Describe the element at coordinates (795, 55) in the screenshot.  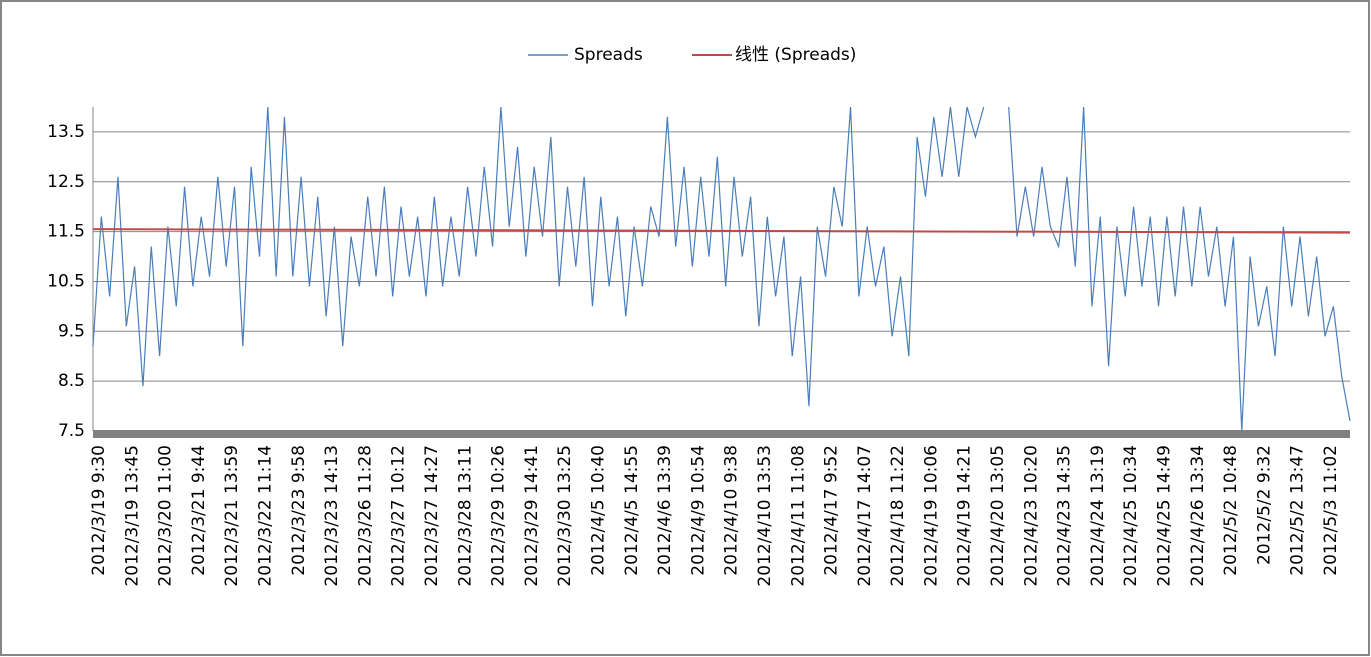
I see `legend-label: 线性 (Spreads)` at that location.